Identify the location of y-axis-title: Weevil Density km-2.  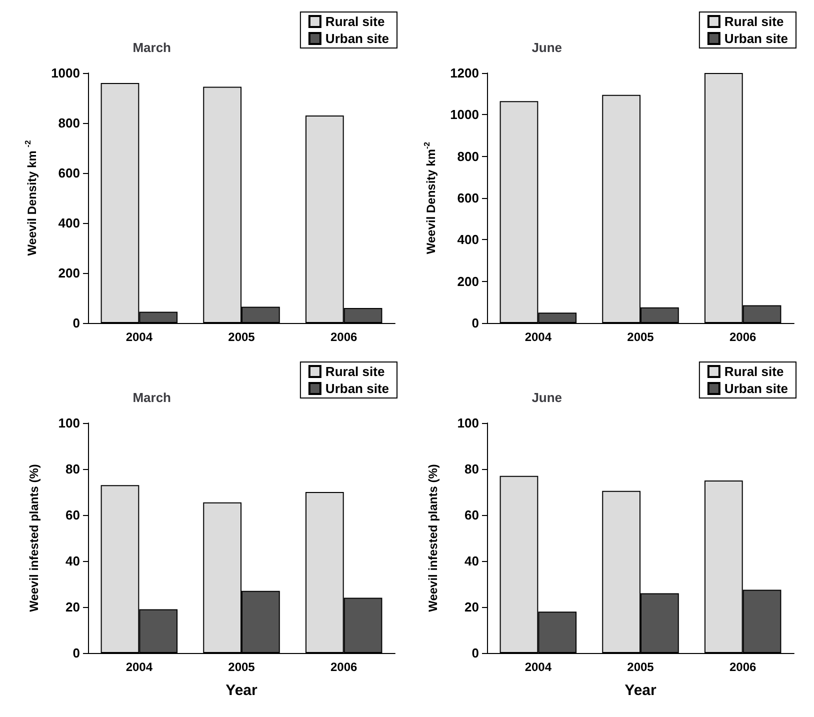
(430, 197).